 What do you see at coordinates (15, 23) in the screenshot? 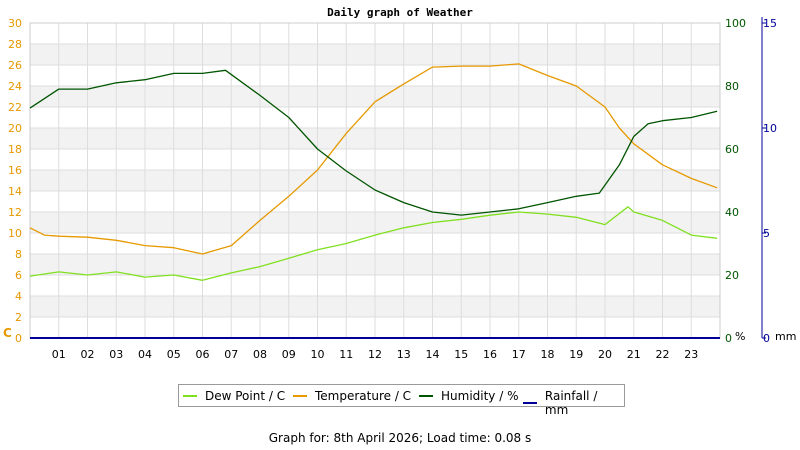
I see `left-axis-tick-label: 30` at bounding box center [15, 23].